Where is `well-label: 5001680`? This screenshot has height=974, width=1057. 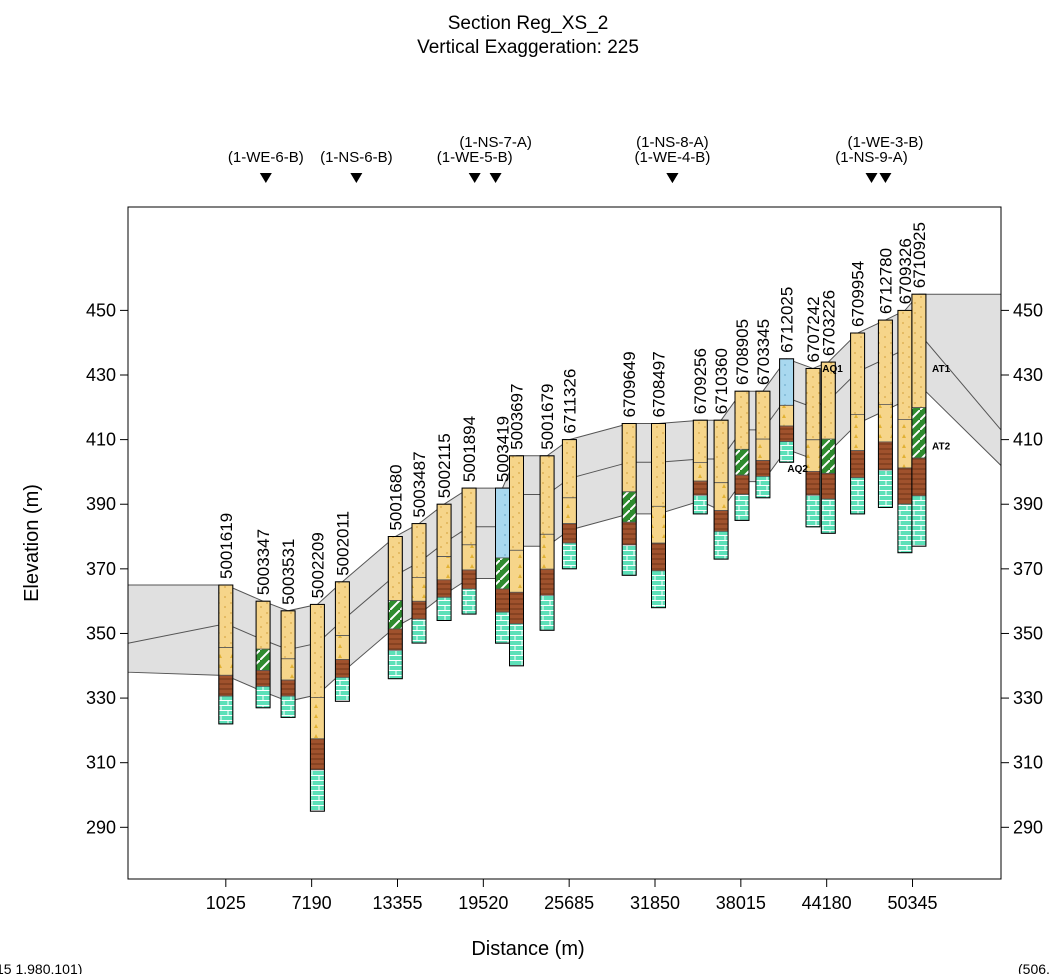 well-label: 5001680 is located at coordinates (395, 497).